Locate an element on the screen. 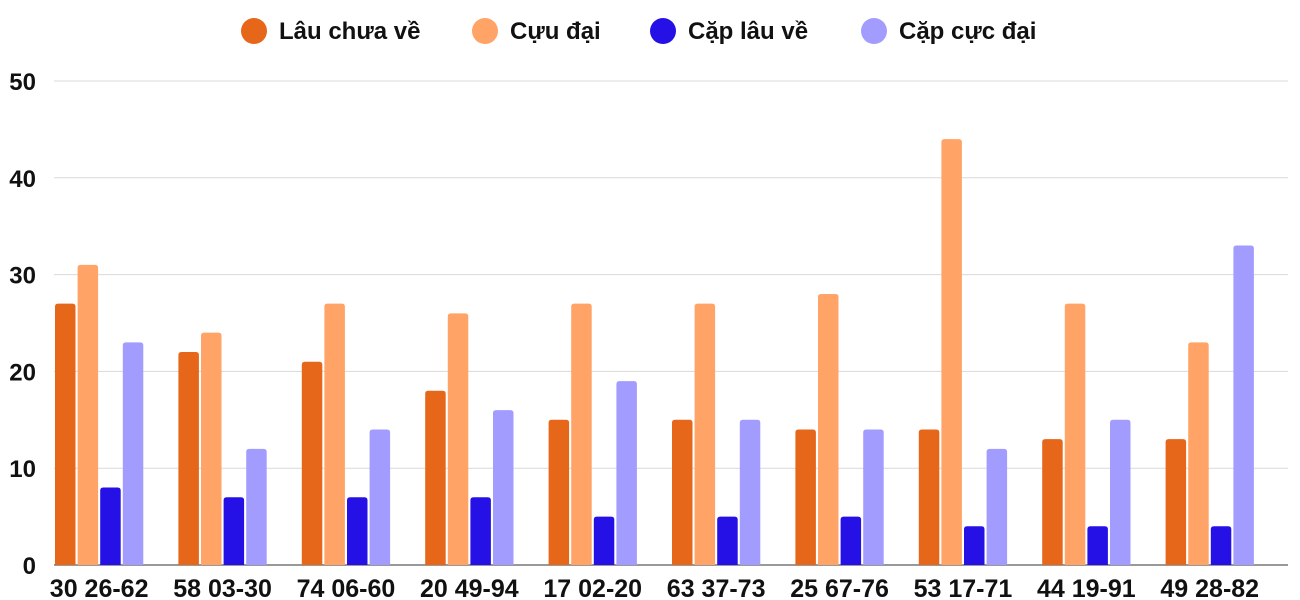 The height and width of the screenshot is (600, 1300). legend-label-2: Cặp lâu về is located at coordinates (748, 31).